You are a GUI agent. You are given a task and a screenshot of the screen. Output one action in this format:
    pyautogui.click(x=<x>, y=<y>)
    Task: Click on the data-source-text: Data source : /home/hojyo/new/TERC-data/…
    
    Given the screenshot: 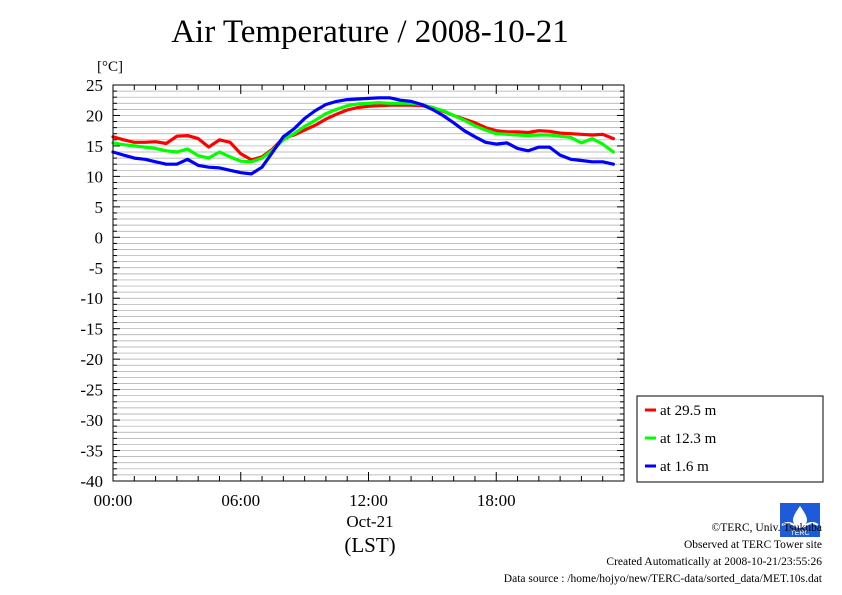 What is the action you would take?
    pyautogui.click(x=662, y=579)
    